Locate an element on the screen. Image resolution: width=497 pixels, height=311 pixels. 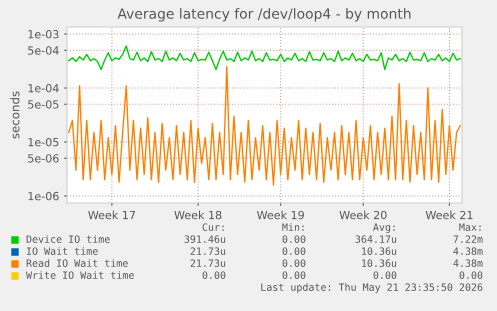
x-tick-label: Week 20 is located at coordinates (363, 215).